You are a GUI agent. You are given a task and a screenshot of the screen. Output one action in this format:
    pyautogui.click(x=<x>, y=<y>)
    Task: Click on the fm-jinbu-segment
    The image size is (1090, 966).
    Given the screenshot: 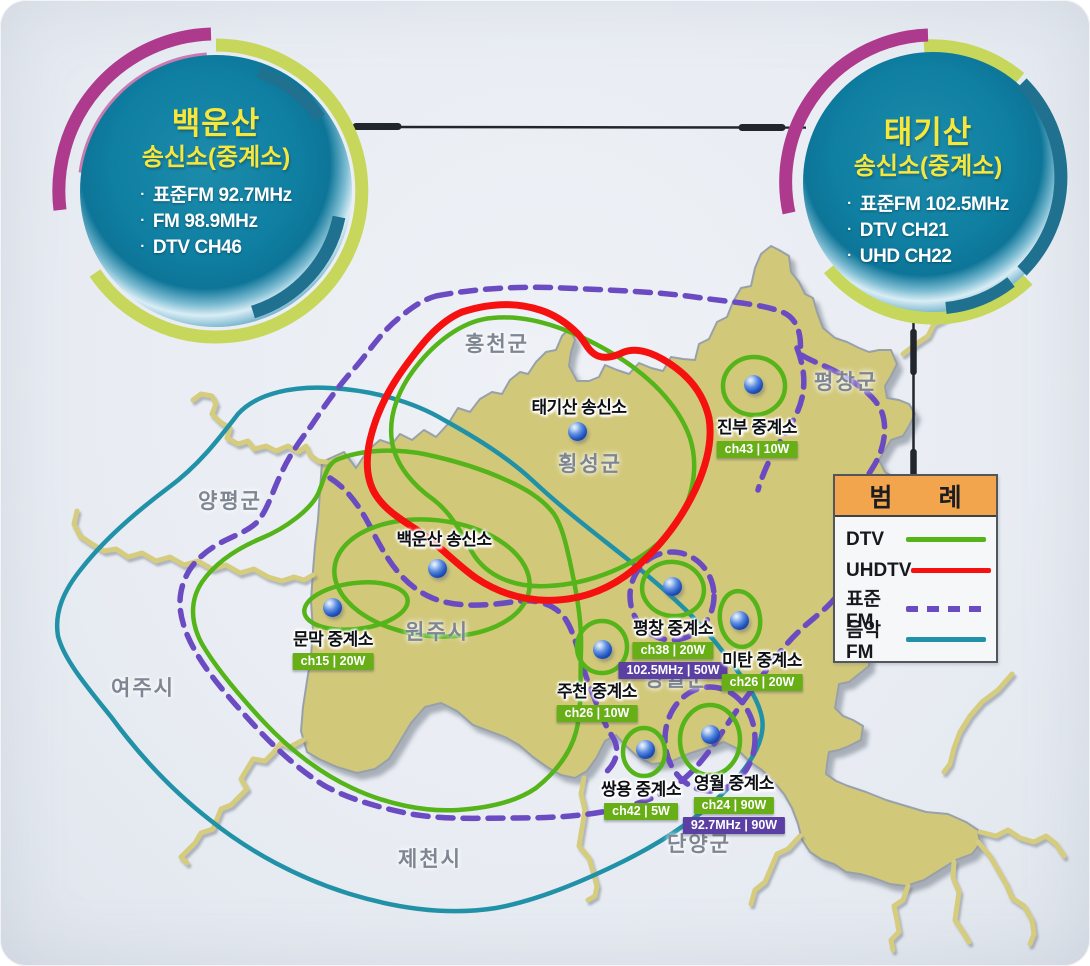 What is the action you would take?
    pyautogui.click(x=781, y=419)
    